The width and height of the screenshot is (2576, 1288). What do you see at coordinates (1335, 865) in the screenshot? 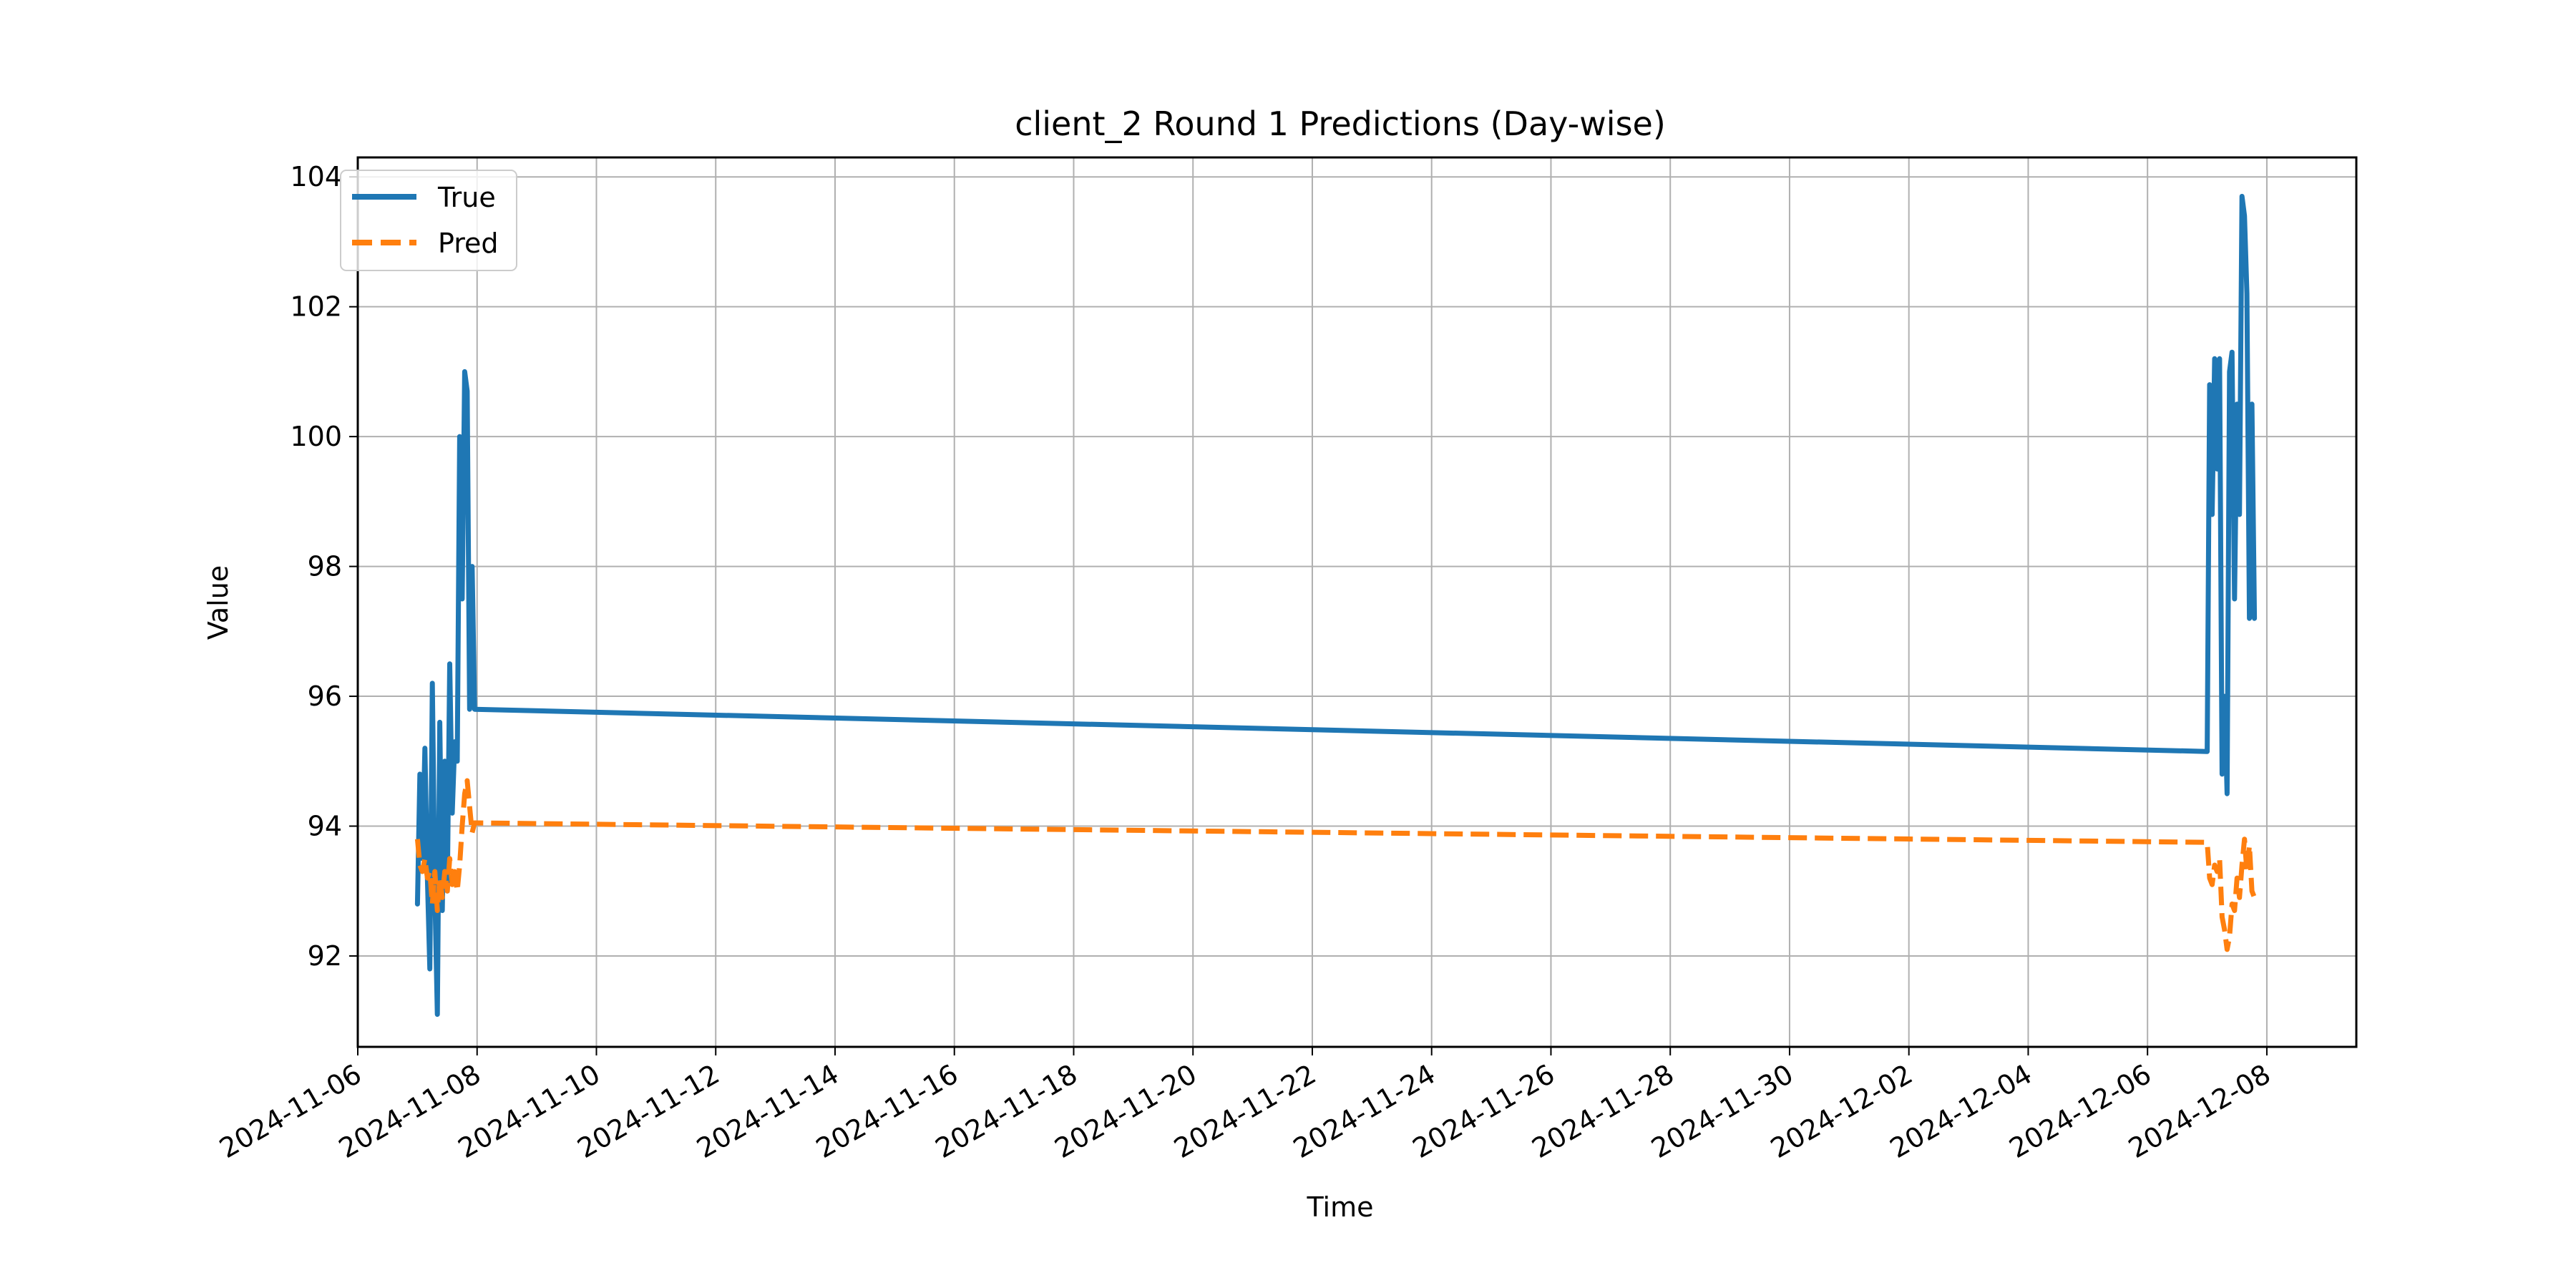
I see `series-line-pred` at bounding box center [1335, 865].